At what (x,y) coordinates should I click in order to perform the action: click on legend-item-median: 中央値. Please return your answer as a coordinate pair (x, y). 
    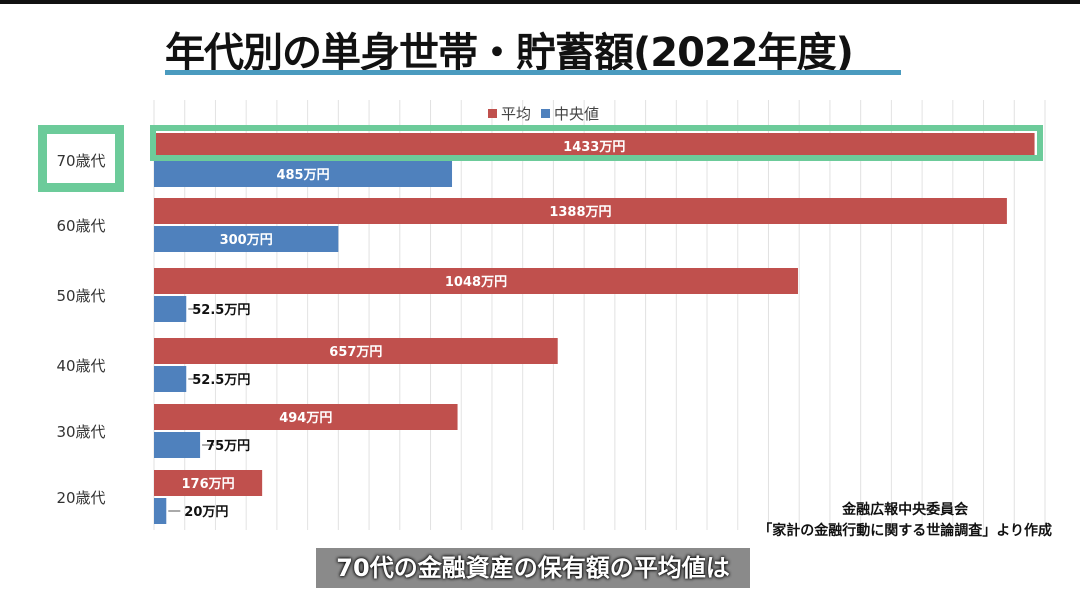
    Looking at the image, I should click on (570, 113).